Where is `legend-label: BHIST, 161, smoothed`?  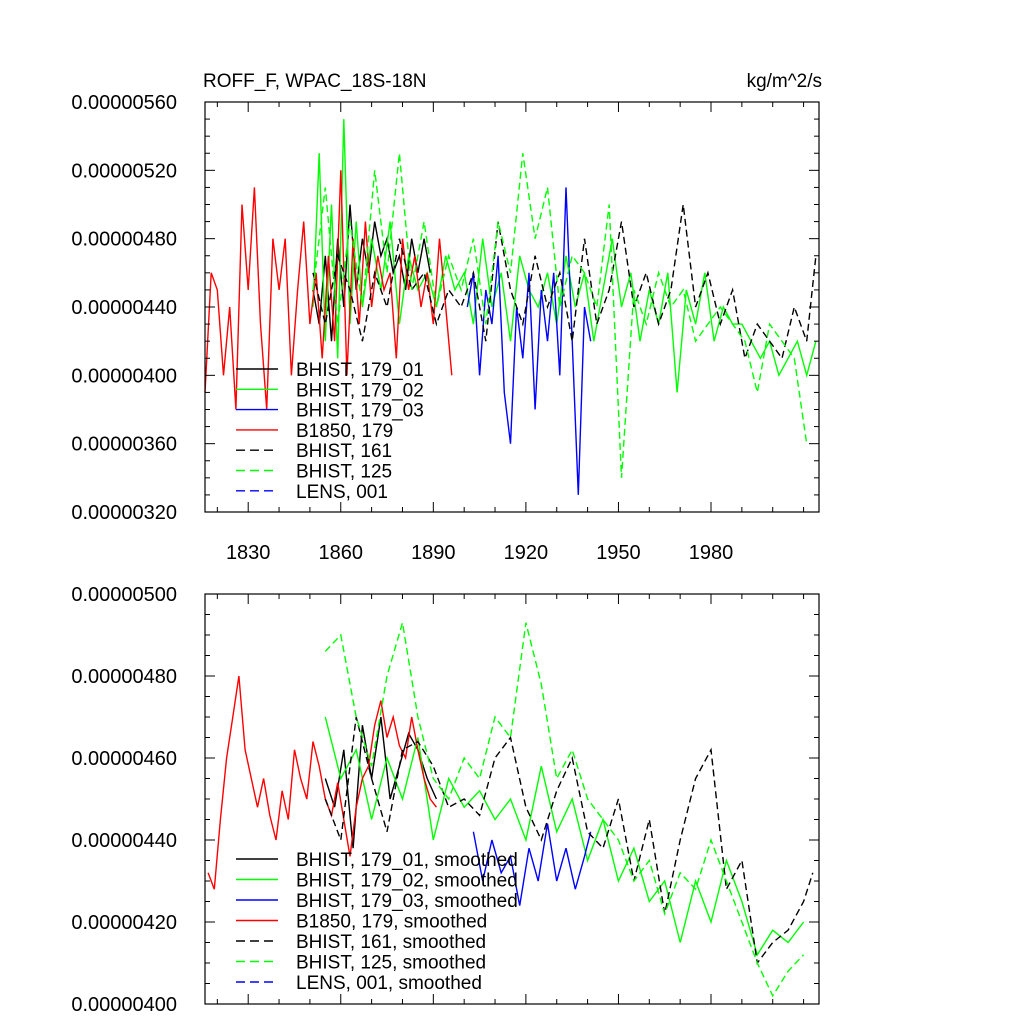 legend-label: BHIST, 161, smoothed is located at coordinates (391, 942).